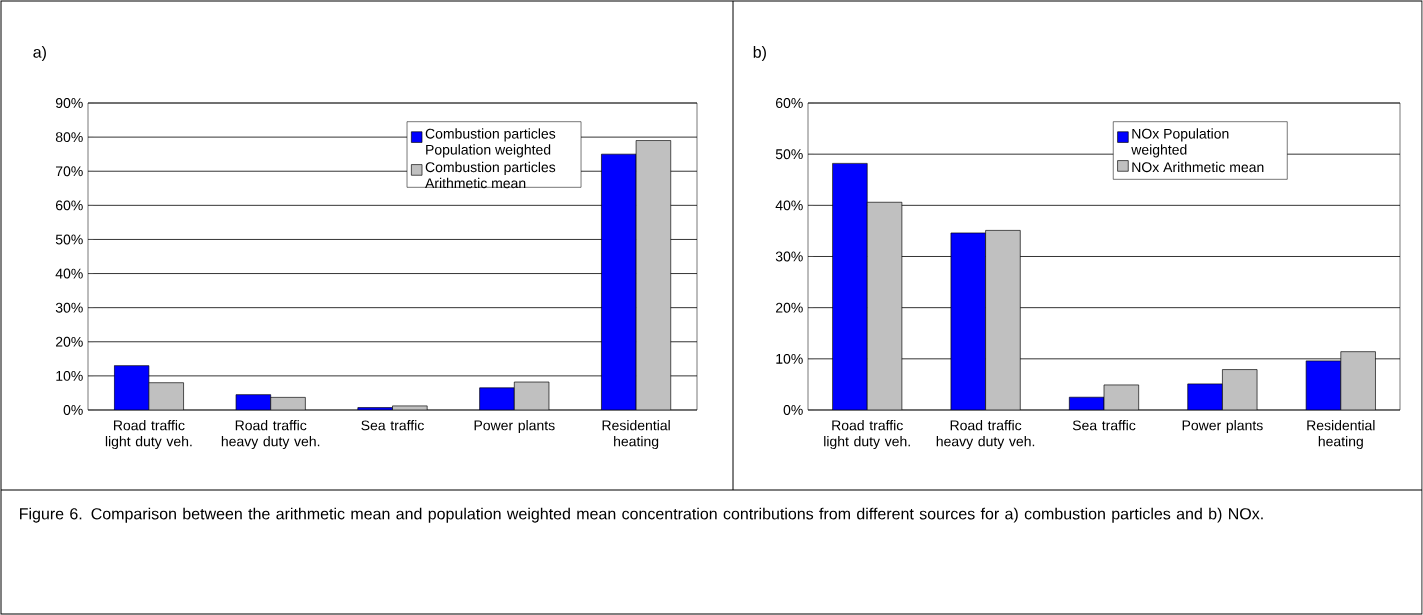  I want to click on chart-title: a), so click(39, 53).